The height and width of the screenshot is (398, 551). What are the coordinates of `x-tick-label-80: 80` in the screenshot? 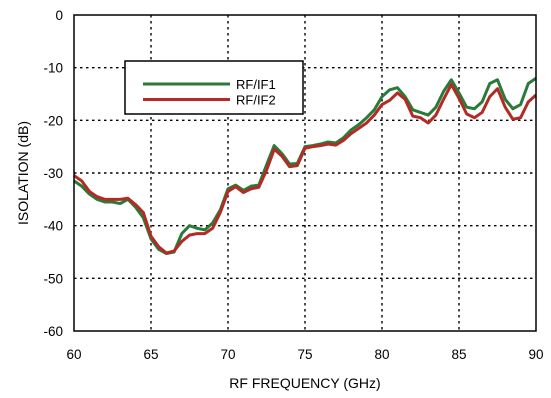 It's located at (381, 354).